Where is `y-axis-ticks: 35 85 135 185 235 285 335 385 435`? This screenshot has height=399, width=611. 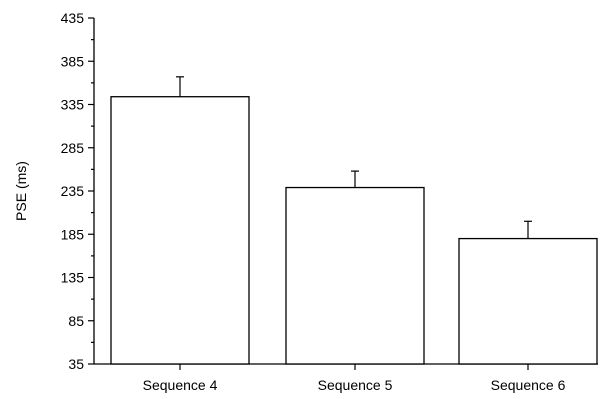 y-axis-ticks: 35 85 135 185 235 285 335 385 435 is located at coordinates (77, 191).